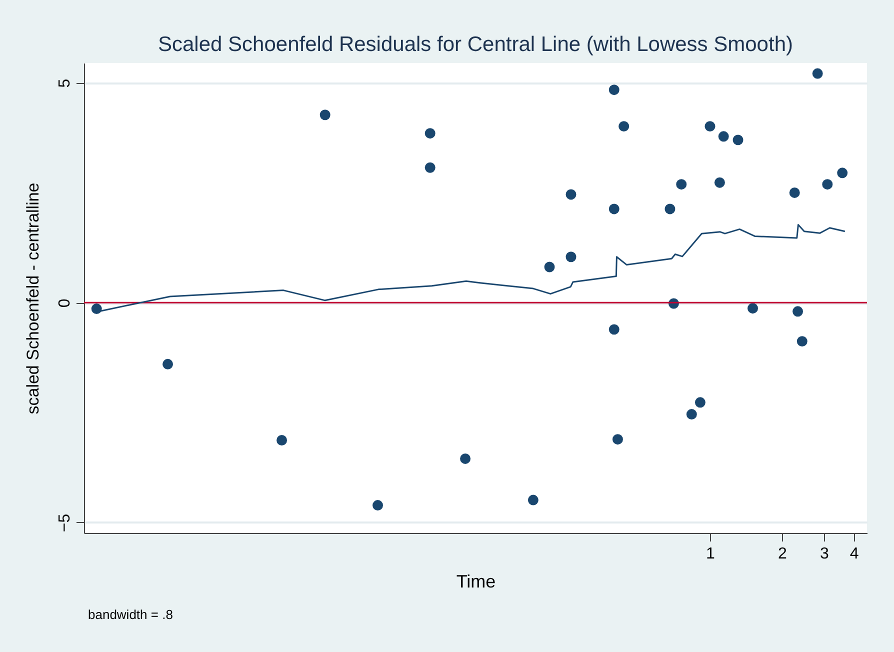 The image size is (894, 652). I want to click on x-tick-label: 3, so click(825, 554).